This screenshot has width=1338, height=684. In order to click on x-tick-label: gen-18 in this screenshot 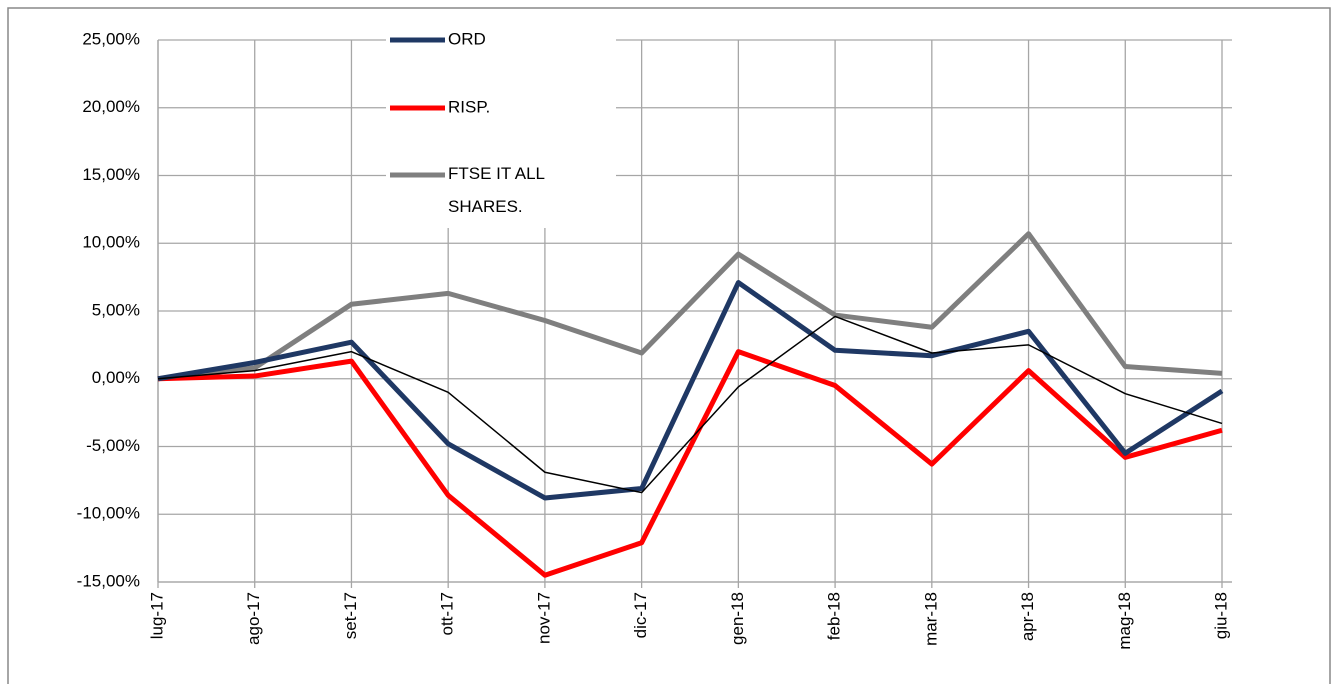, I will do `click(737, 618)`.